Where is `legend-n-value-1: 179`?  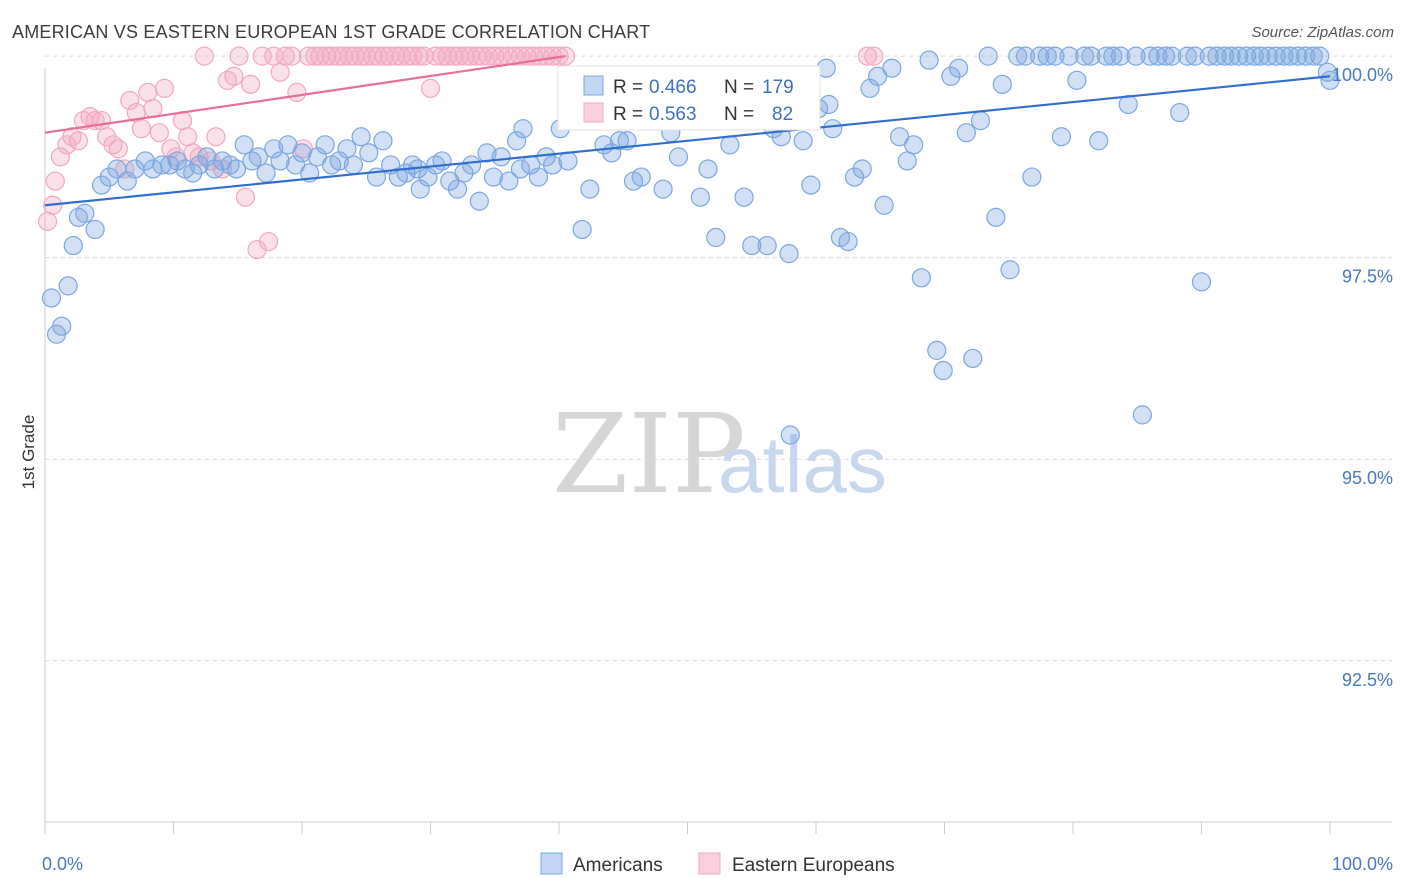 legend-n-value-1: 179 is located at coordinates (778, 87).